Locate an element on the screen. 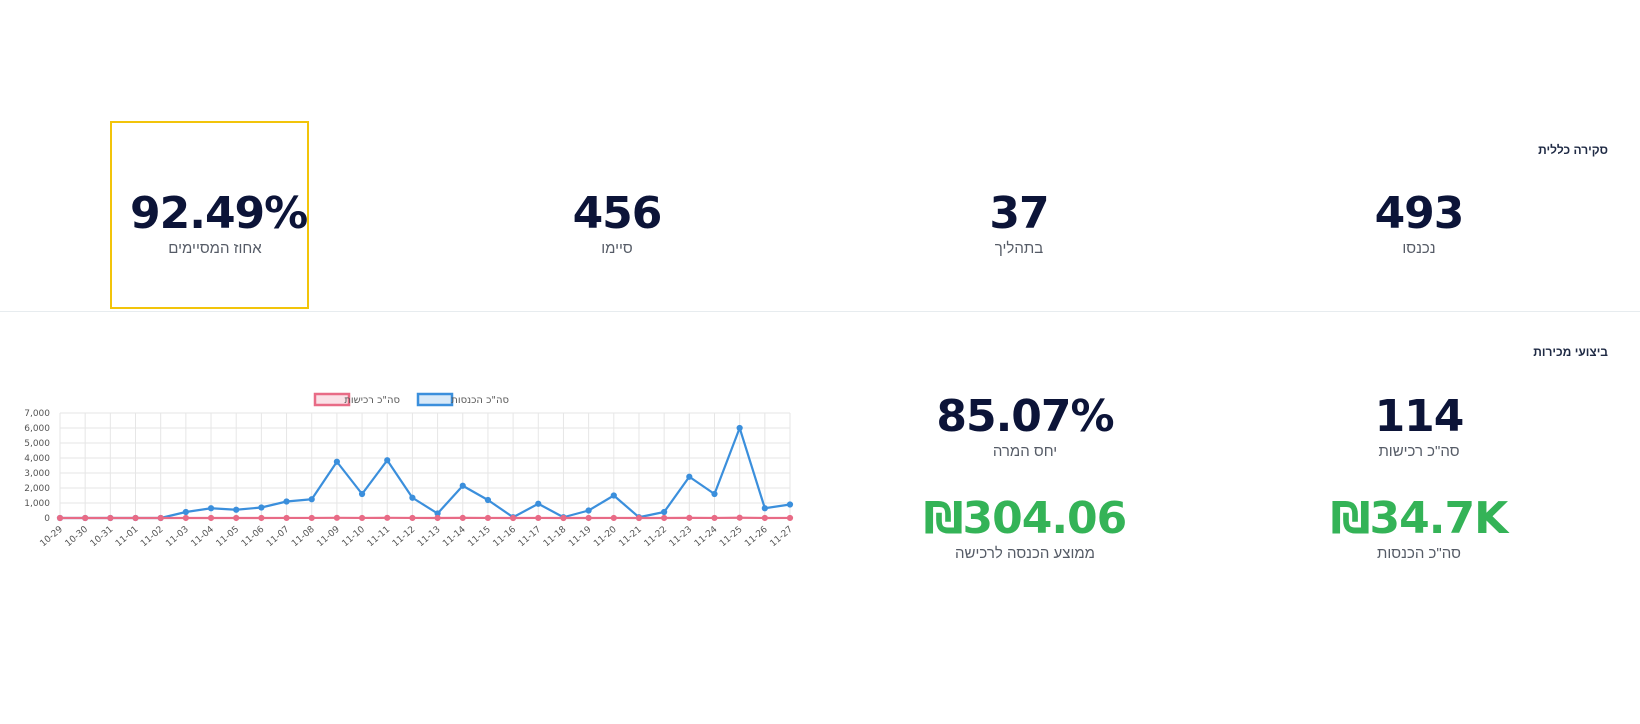 This screenshot has height=724, width=1640. stat-completed-value: 456 is located at coordinates (617, 213).